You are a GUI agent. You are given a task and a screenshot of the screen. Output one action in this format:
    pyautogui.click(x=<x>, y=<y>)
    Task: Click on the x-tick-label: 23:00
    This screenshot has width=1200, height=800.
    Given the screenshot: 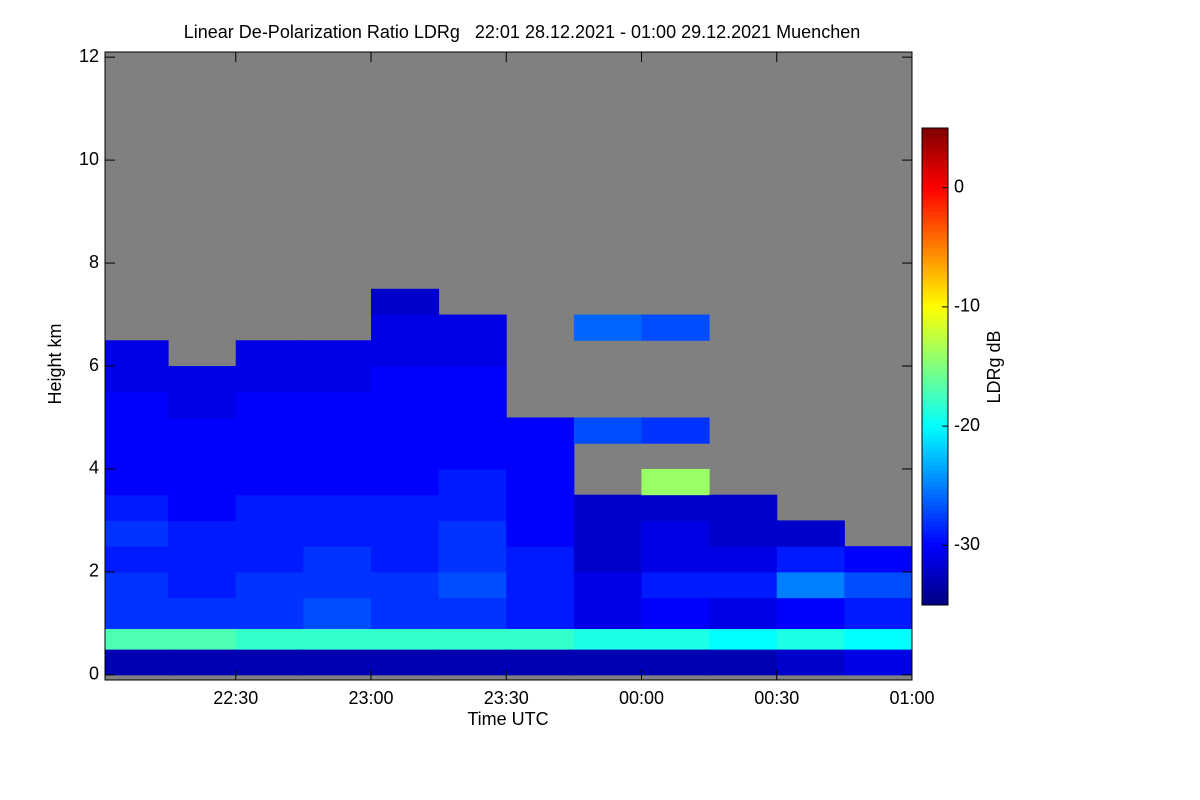 What is the action you would take?
    pyautogui.click(x=370, y=698)
    